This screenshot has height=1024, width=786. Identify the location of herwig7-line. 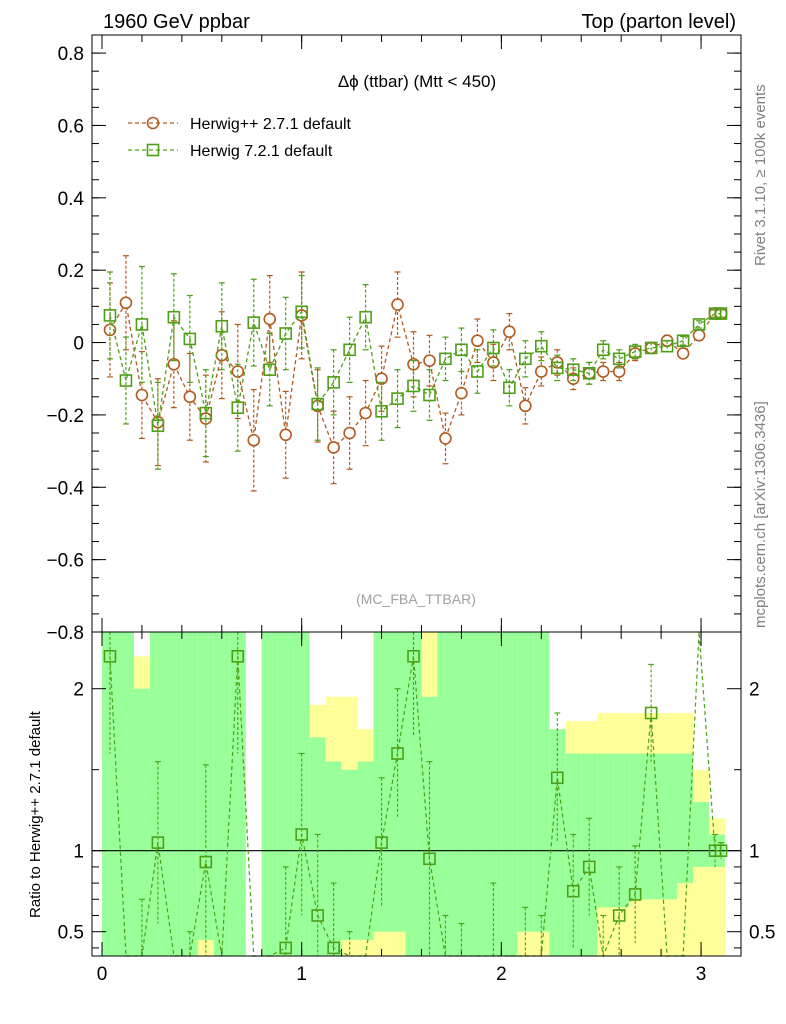
(415, 368).